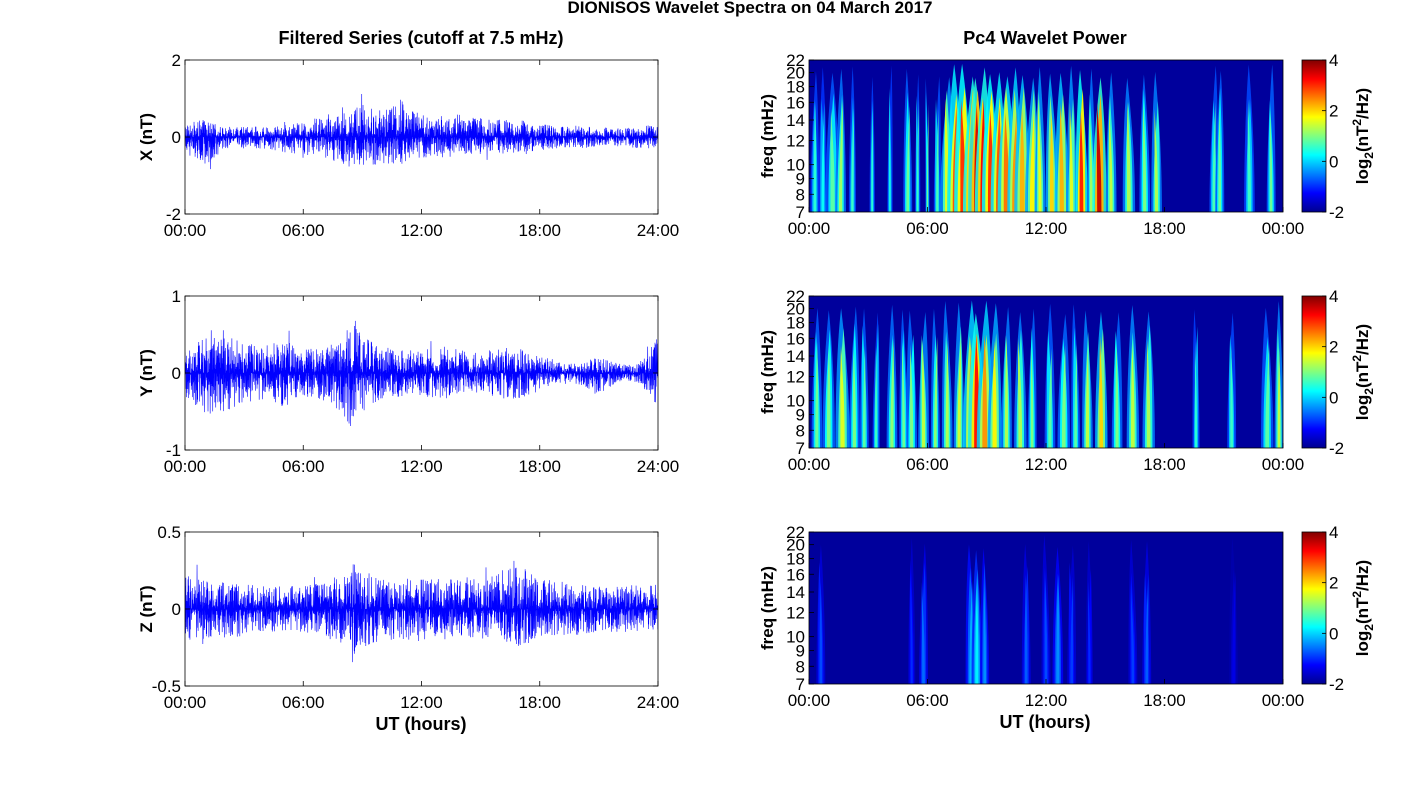 This screenshot has height=788, width=1418. What do you see at coordinates (795, 376) in the screenshot?
I see `y-tick-label: 12` at bounding box center [795, 376].